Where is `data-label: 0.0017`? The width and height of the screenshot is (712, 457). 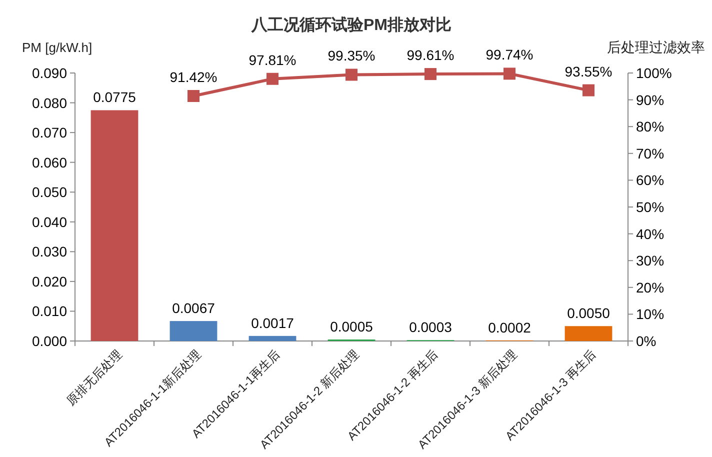 data-label: 0.0017 is located at coordinates (272, 322).